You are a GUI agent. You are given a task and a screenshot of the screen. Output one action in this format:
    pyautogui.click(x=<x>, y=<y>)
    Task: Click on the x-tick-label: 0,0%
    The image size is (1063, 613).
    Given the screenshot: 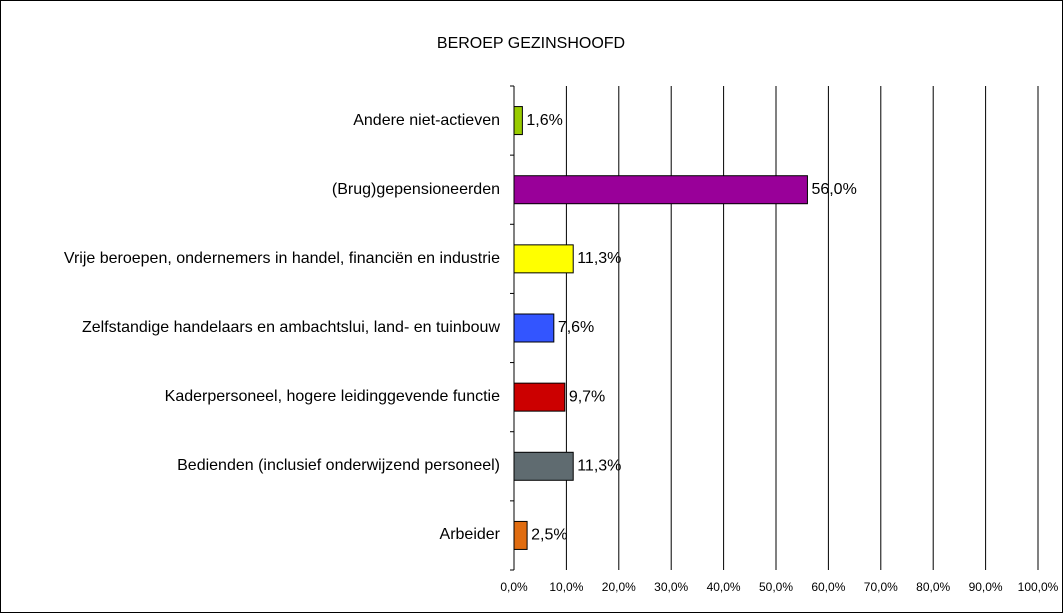 What is the action you would take?
    pyautogui.click(x=514, y=587)
    